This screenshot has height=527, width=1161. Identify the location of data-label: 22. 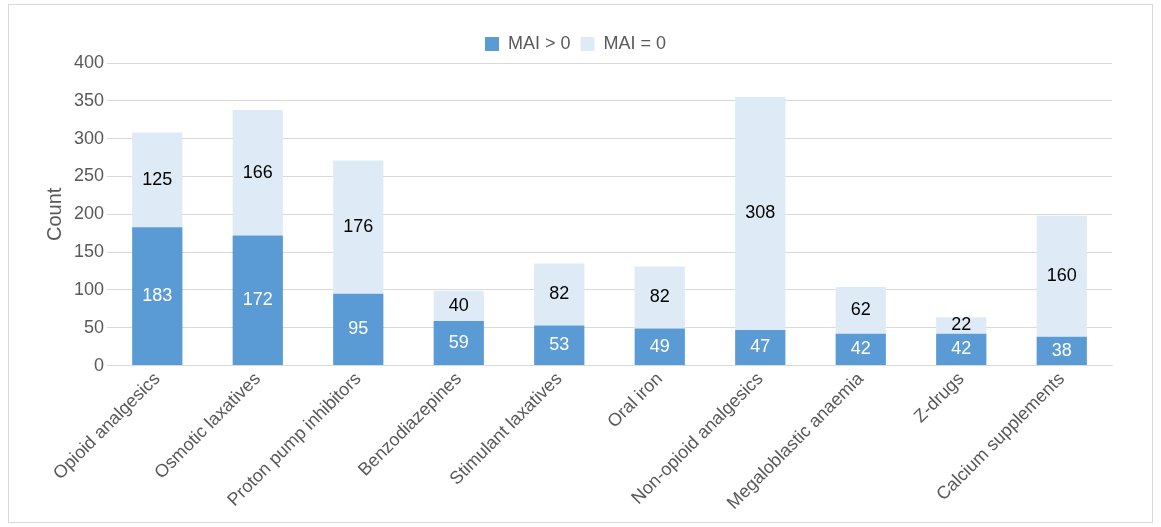
(961, 324).